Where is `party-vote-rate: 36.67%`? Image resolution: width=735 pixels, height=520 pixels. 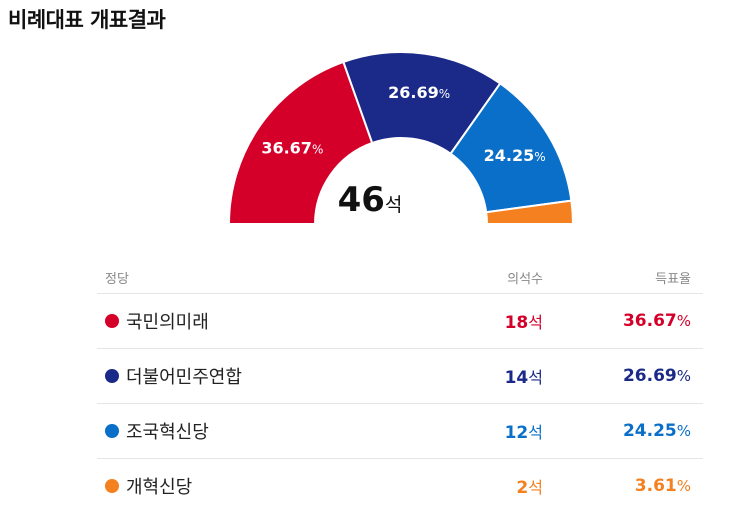 party-vote-rate: 36.67% is located at coordinates (656, 321).